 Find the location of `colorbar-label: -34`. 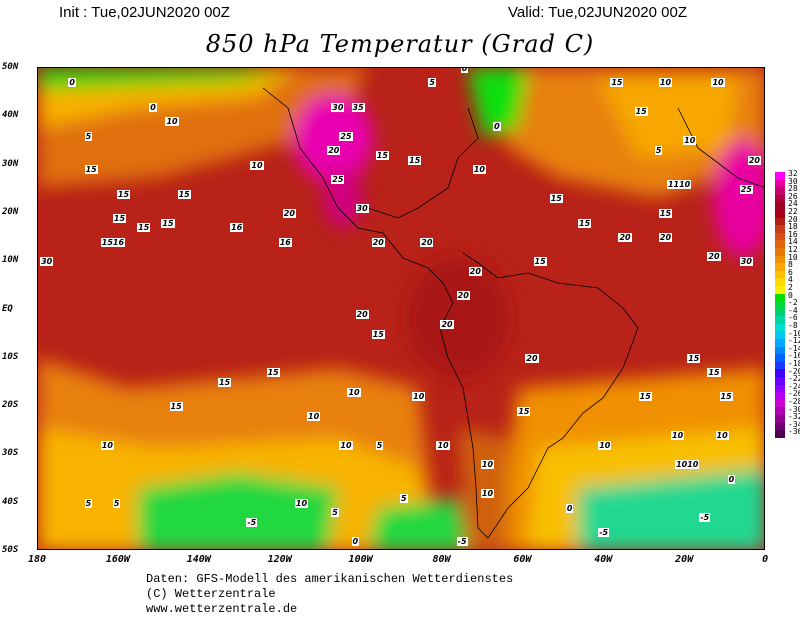

colorbar-label: -34 is located at coordinates (794, 424).